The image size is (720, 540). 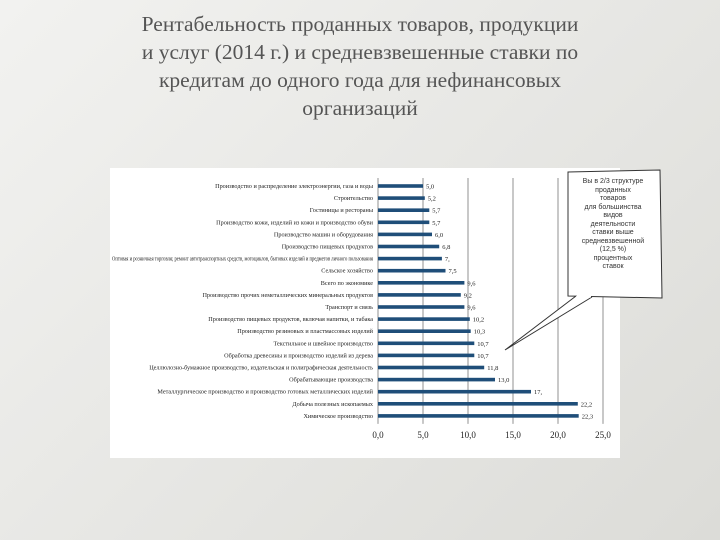 What do you see at coordinates (347, 271) in the screenshot?
I see `category-label: Сельское хозяйство` at bounding box center [347, 271].